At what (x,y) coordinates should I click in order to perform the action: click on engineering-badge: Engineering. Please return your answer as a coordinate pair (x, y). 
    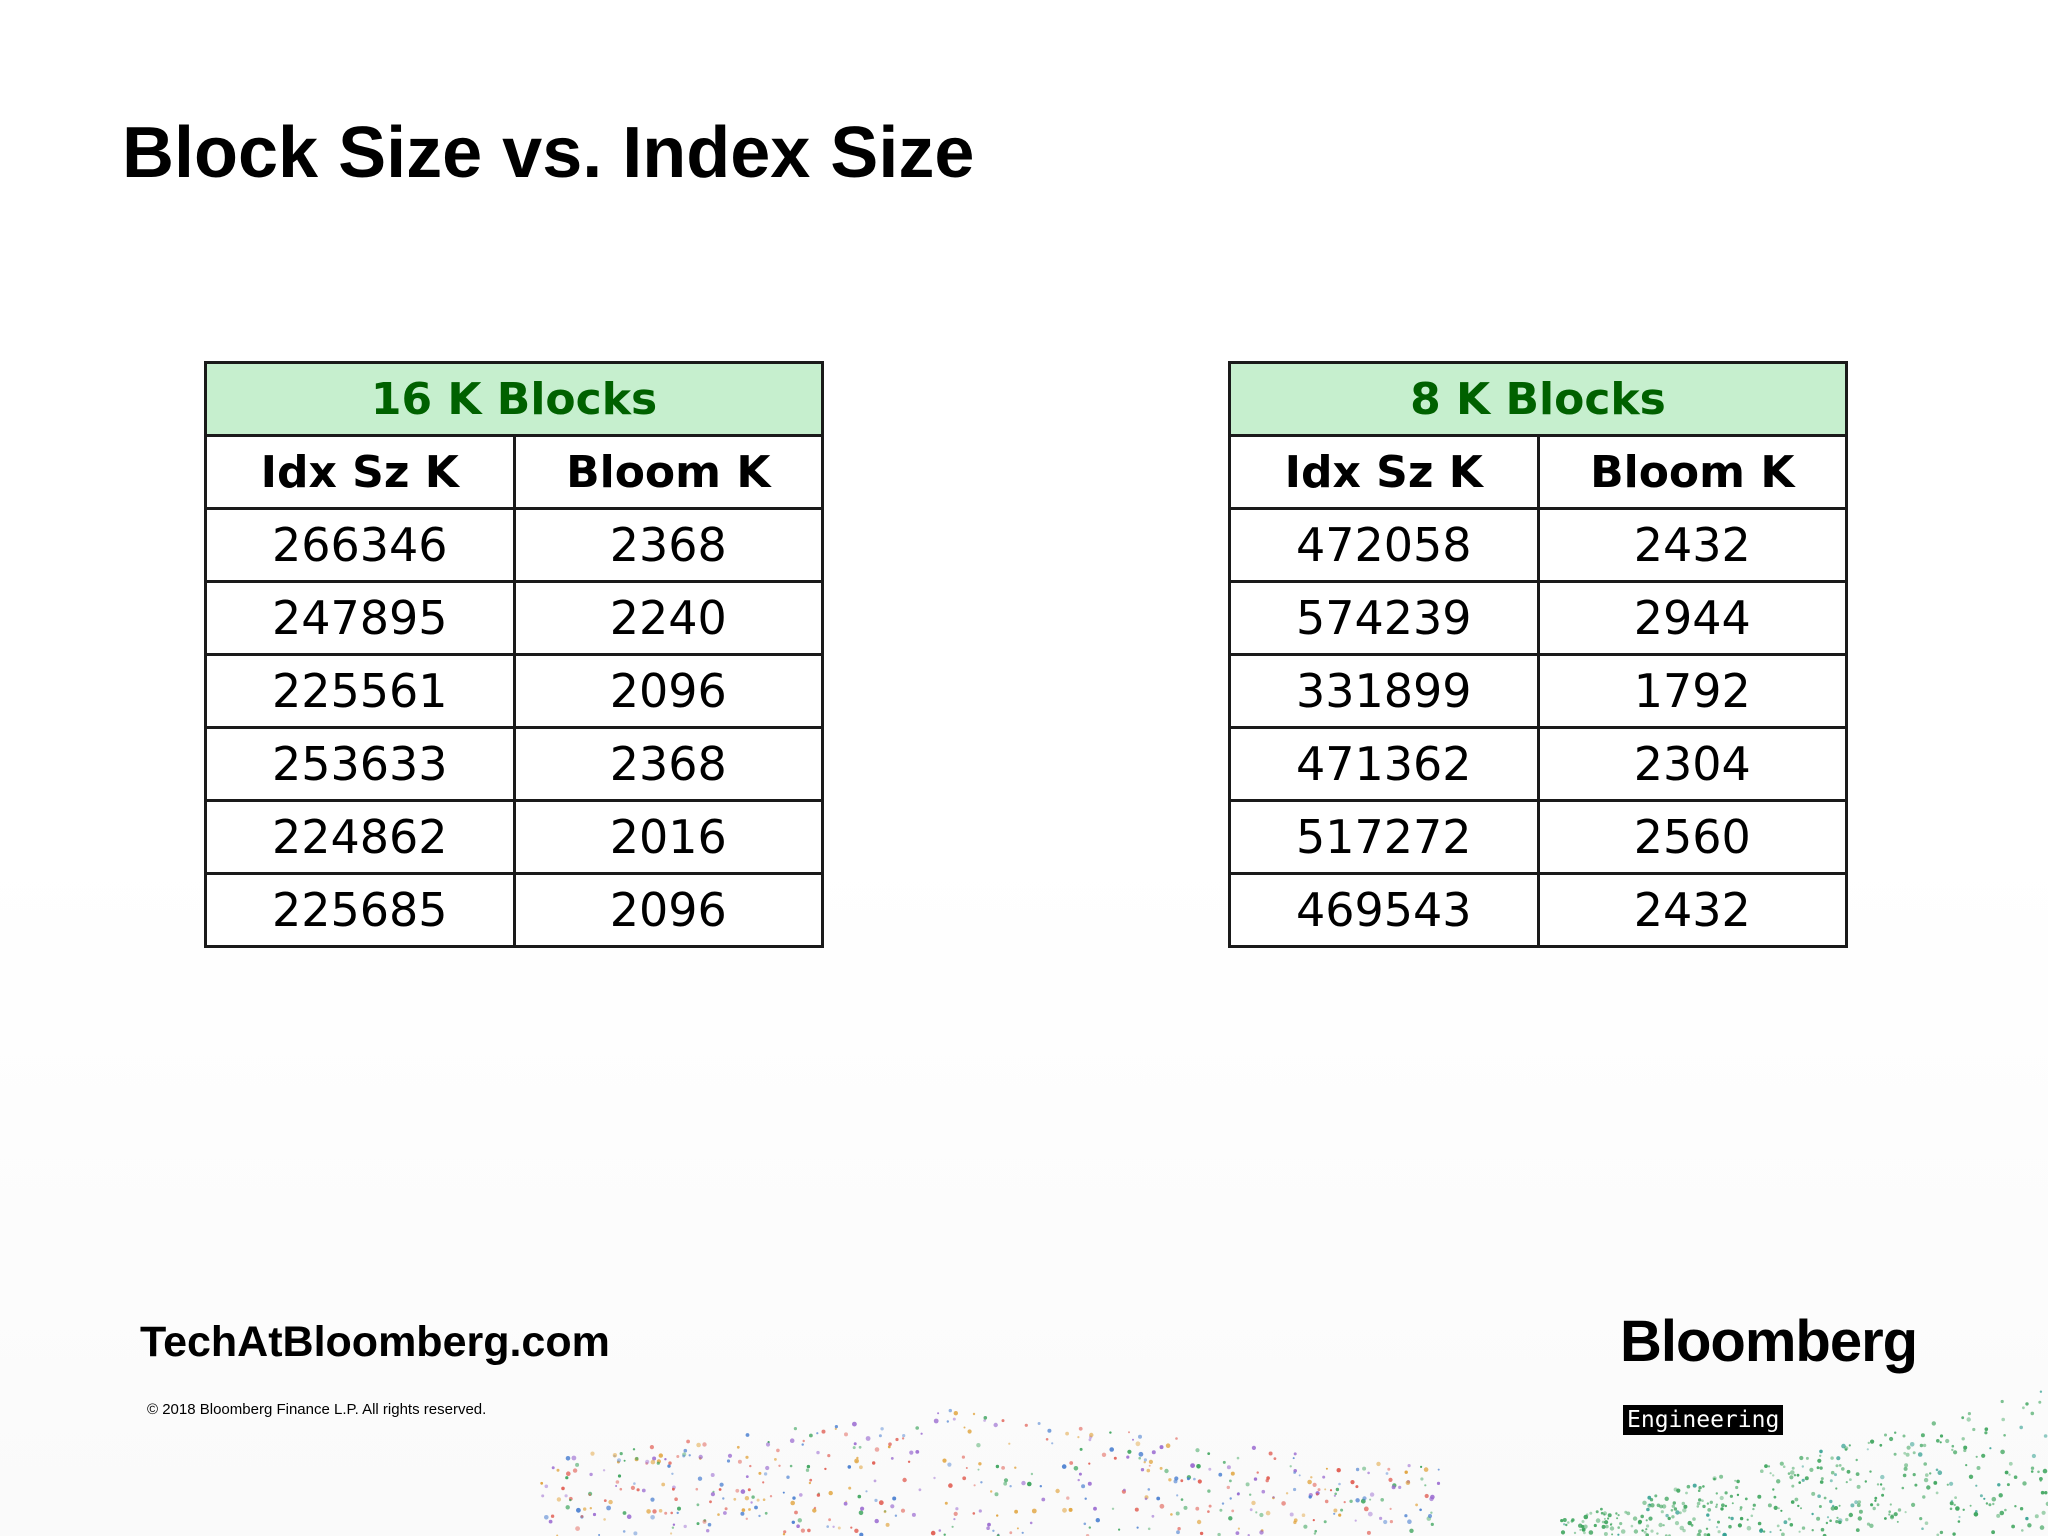
    Looking at the image, I should click on (1703, 1420).